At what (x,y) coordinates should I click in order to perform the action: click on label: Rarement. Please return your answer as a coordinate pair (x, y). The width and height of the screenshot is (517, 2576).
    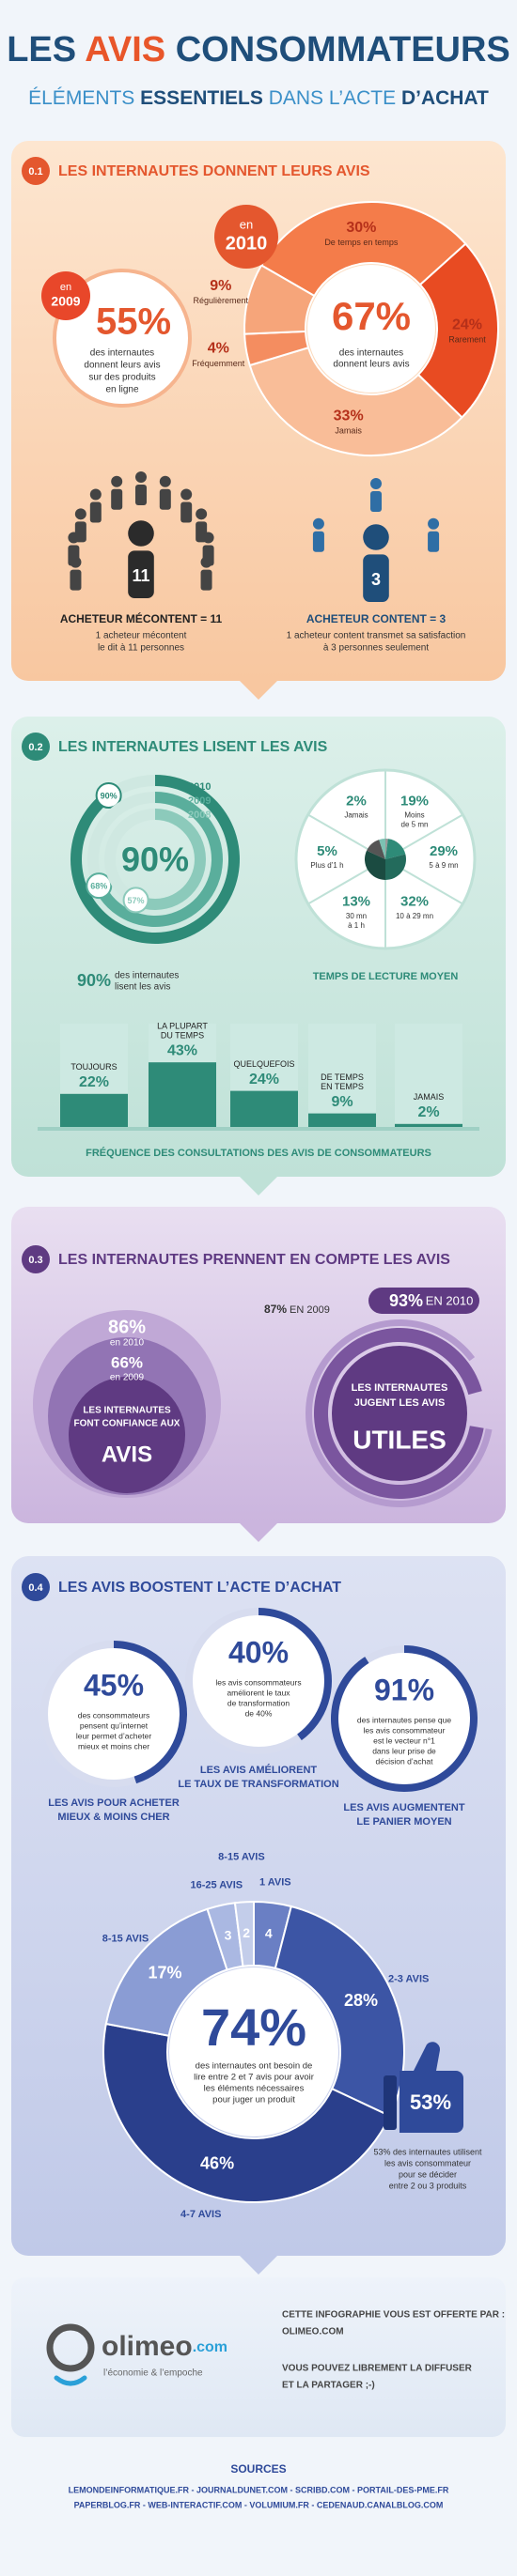
    Looking at the image, I should click on (467, 340).